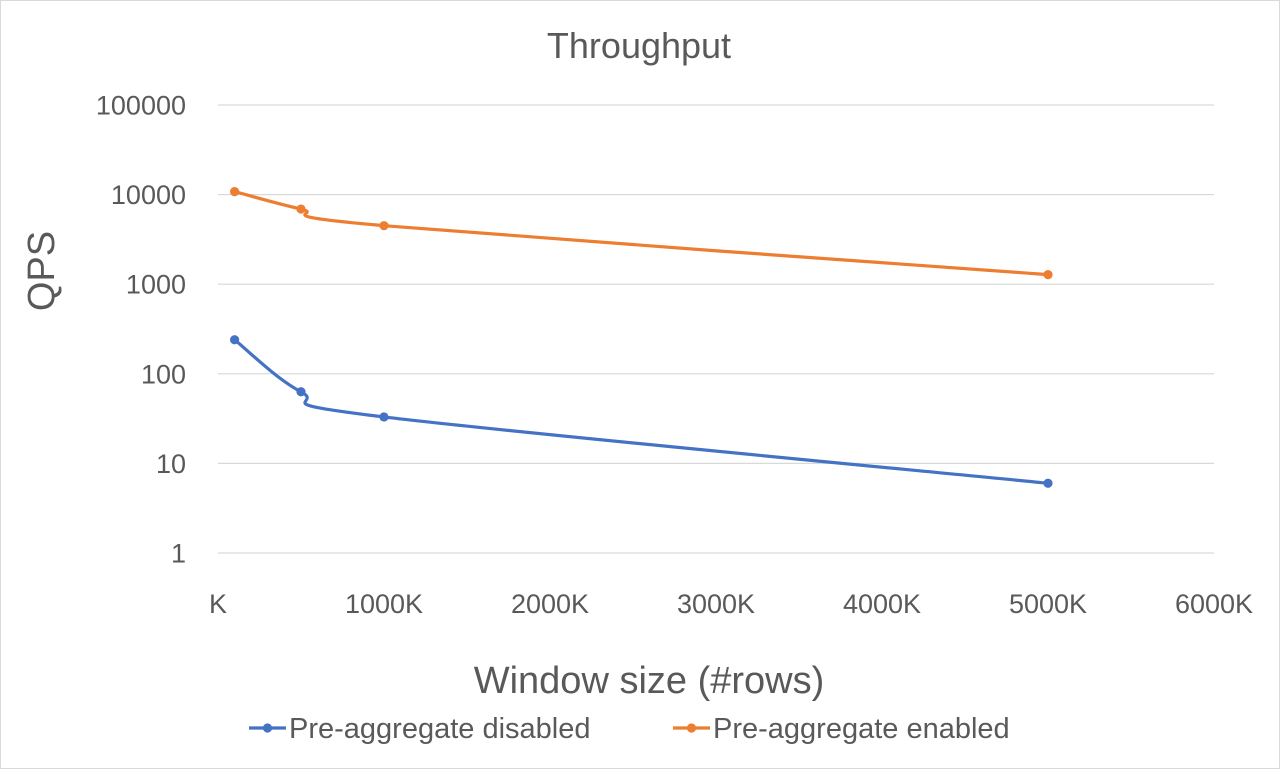  Describe the element at coordinates (439, 729) in the screenshot. I see `legend-label: Pre-aggregate disabled` at that location.